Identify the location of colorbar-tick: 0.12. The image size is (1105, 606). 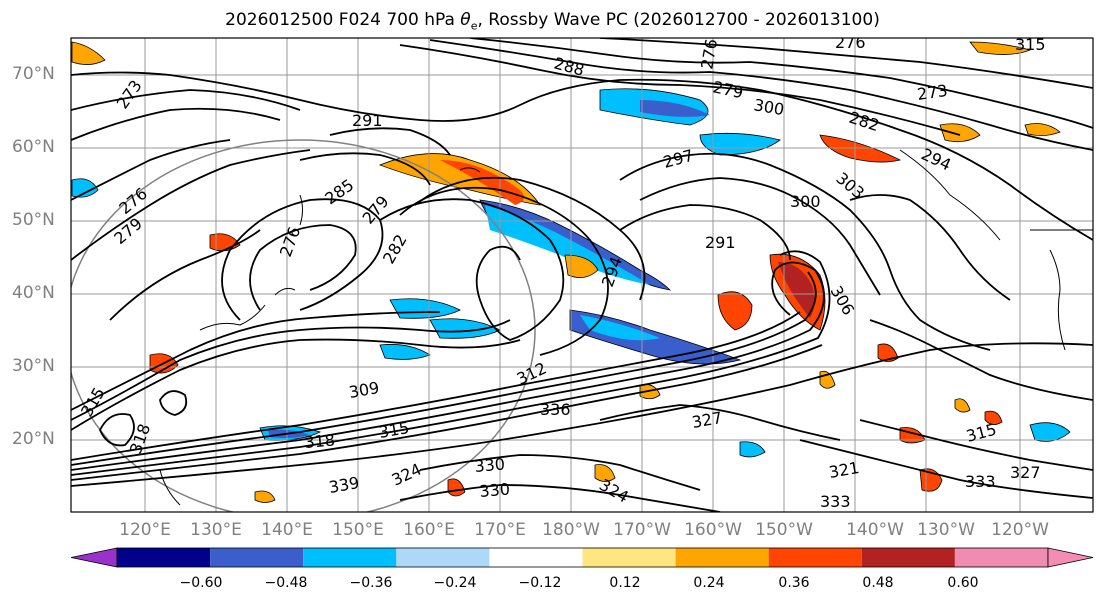
(625, 583).